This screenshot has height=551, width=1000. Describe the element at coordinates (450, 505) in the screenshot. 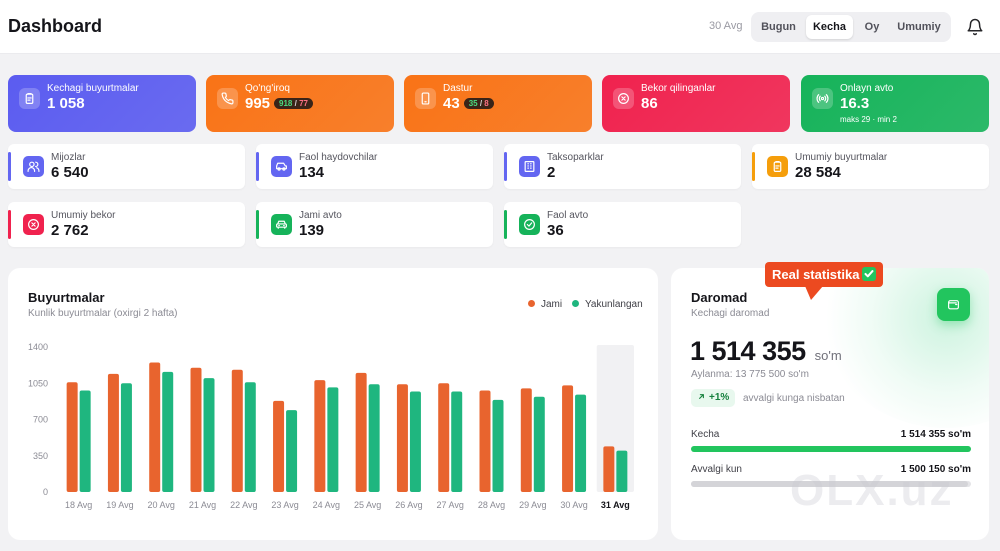

I see `x-tick-label: 27 Avg` at that location.